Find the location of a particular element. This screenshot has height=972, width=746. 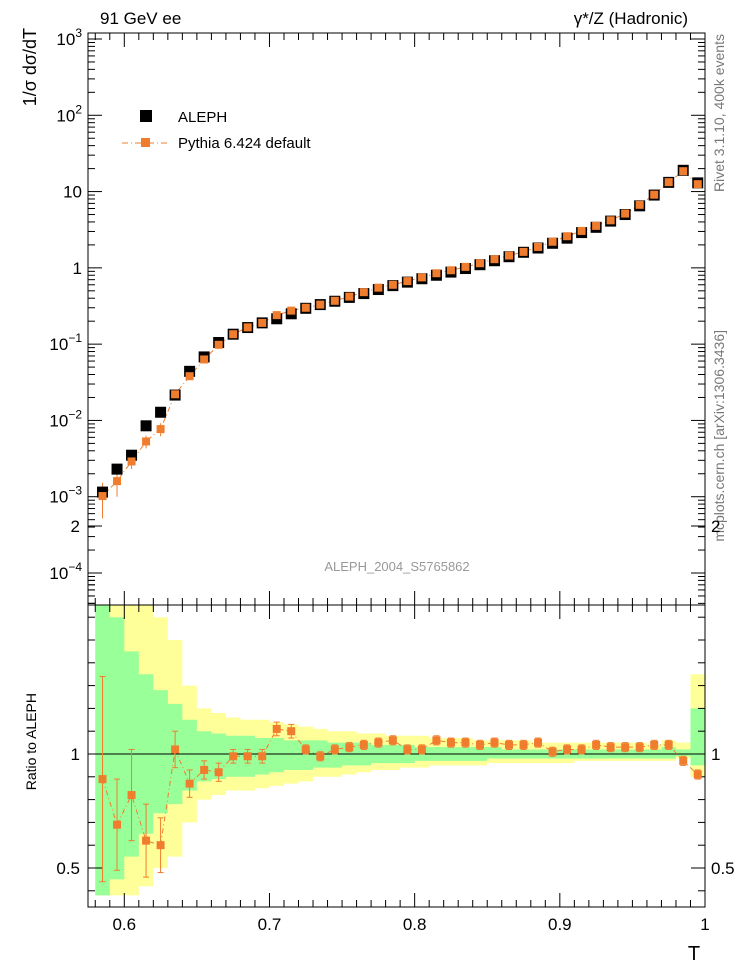

main-ytick-label: 1 is located at coordinates (77, 268).